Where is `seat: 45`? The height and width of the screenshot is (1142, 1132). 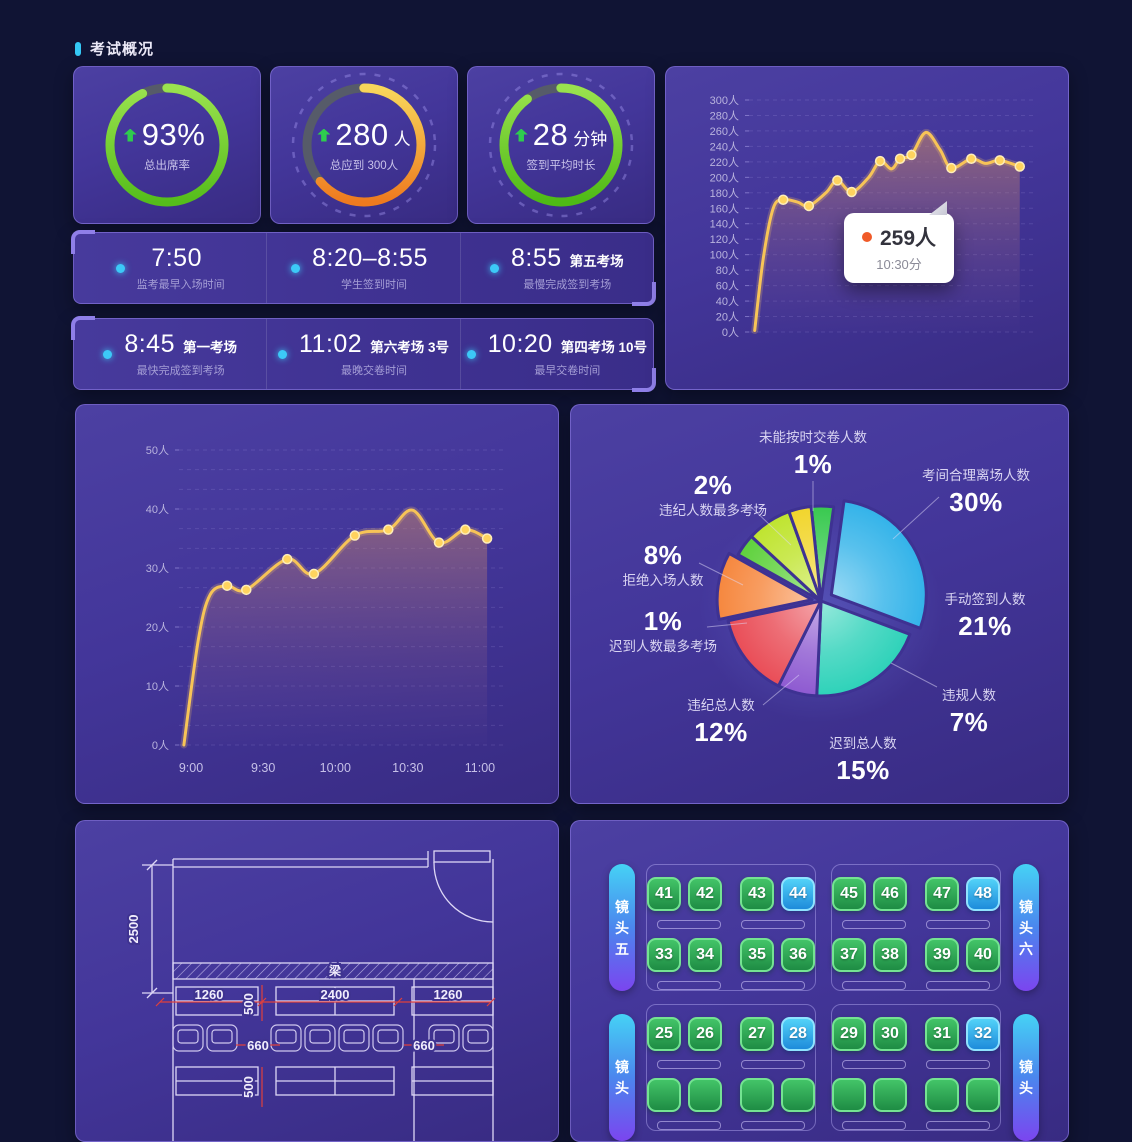
seat: 45 is located at coordinates (849, 894).